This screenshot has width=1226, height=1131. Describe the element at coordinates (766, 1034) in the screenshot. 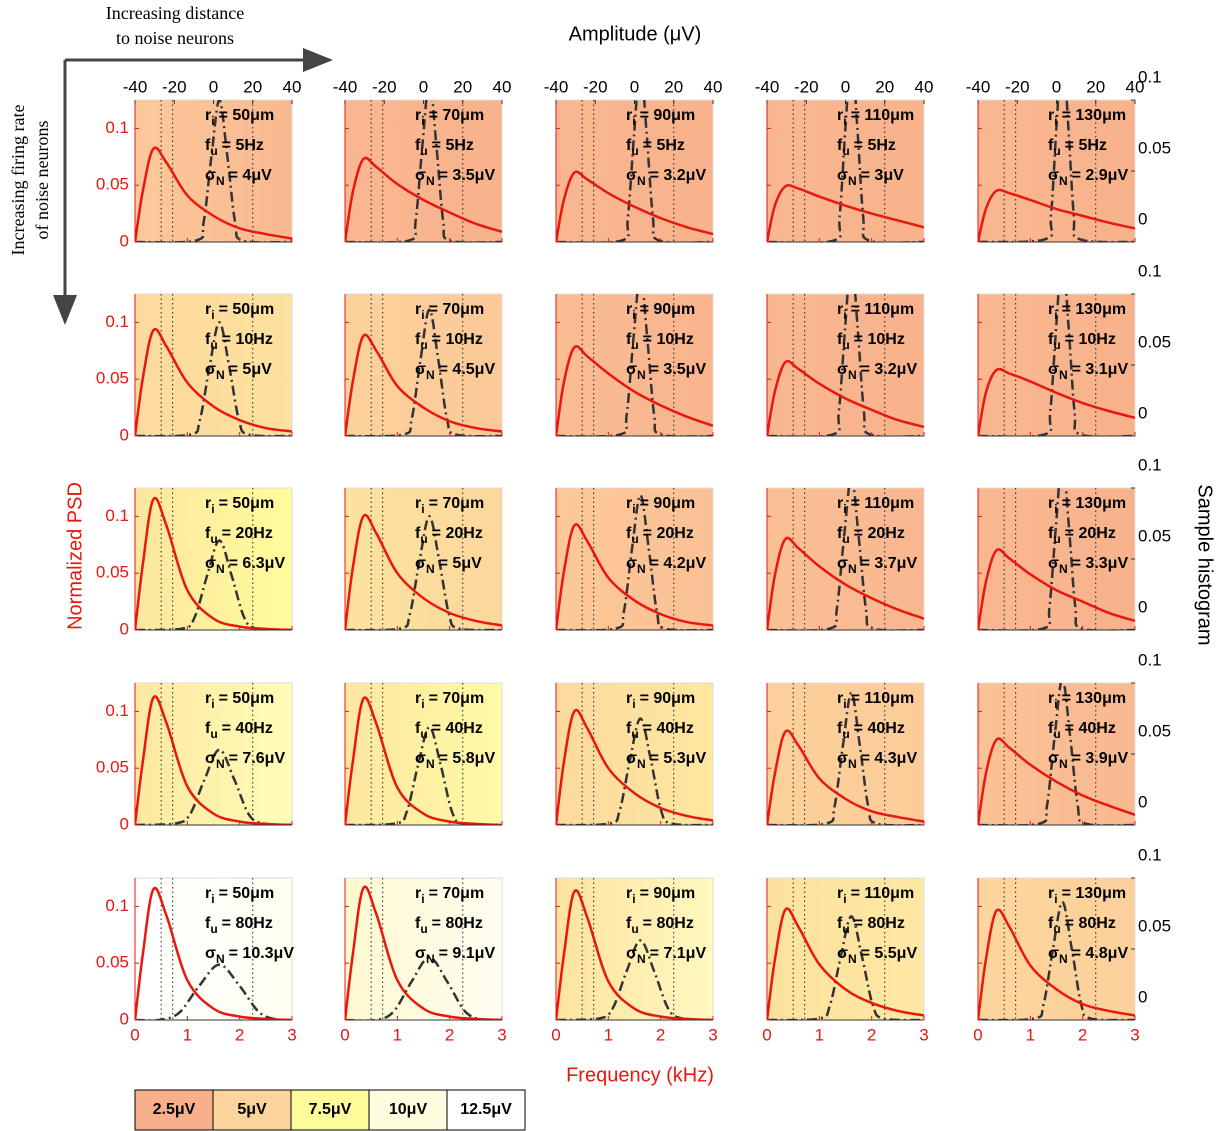

I see `x-tick-label: 0` at that location.